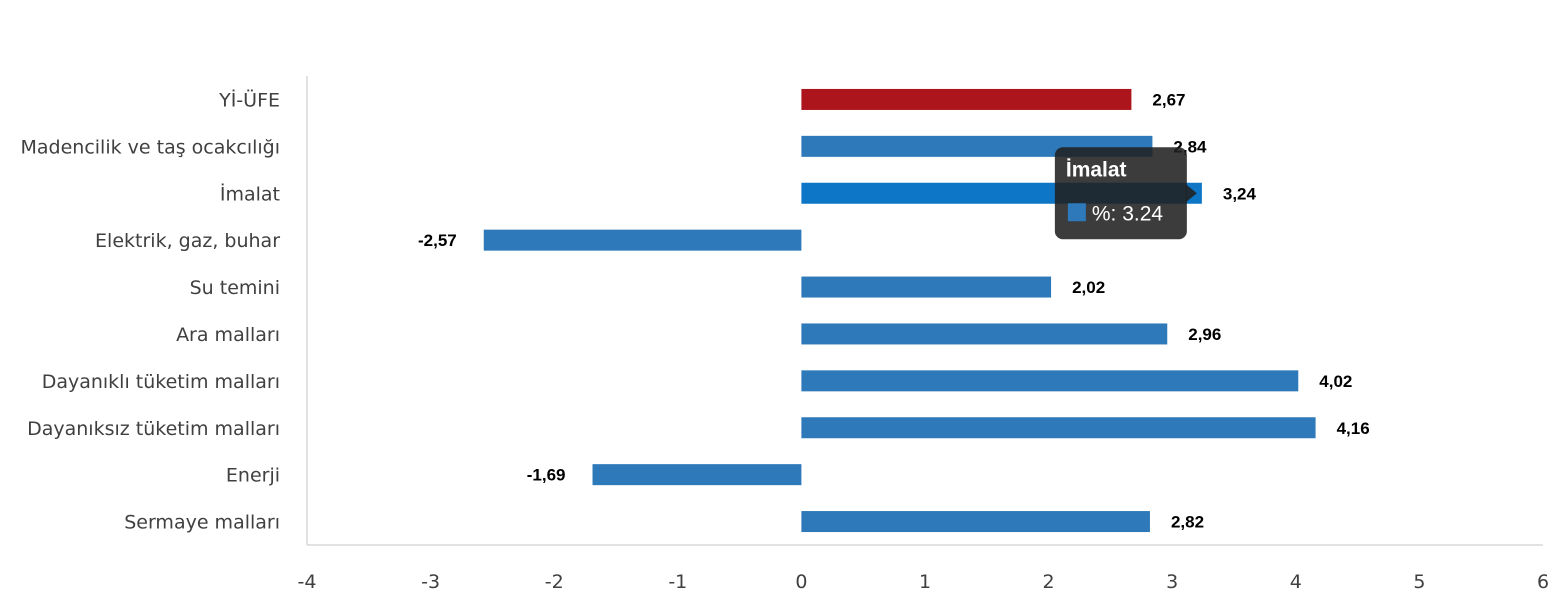 The height and width of the screenshot is (600, 1556). Describe the element at coordinates (235, 288) in the screenshot. I see `category-label: Su temini` at that location.